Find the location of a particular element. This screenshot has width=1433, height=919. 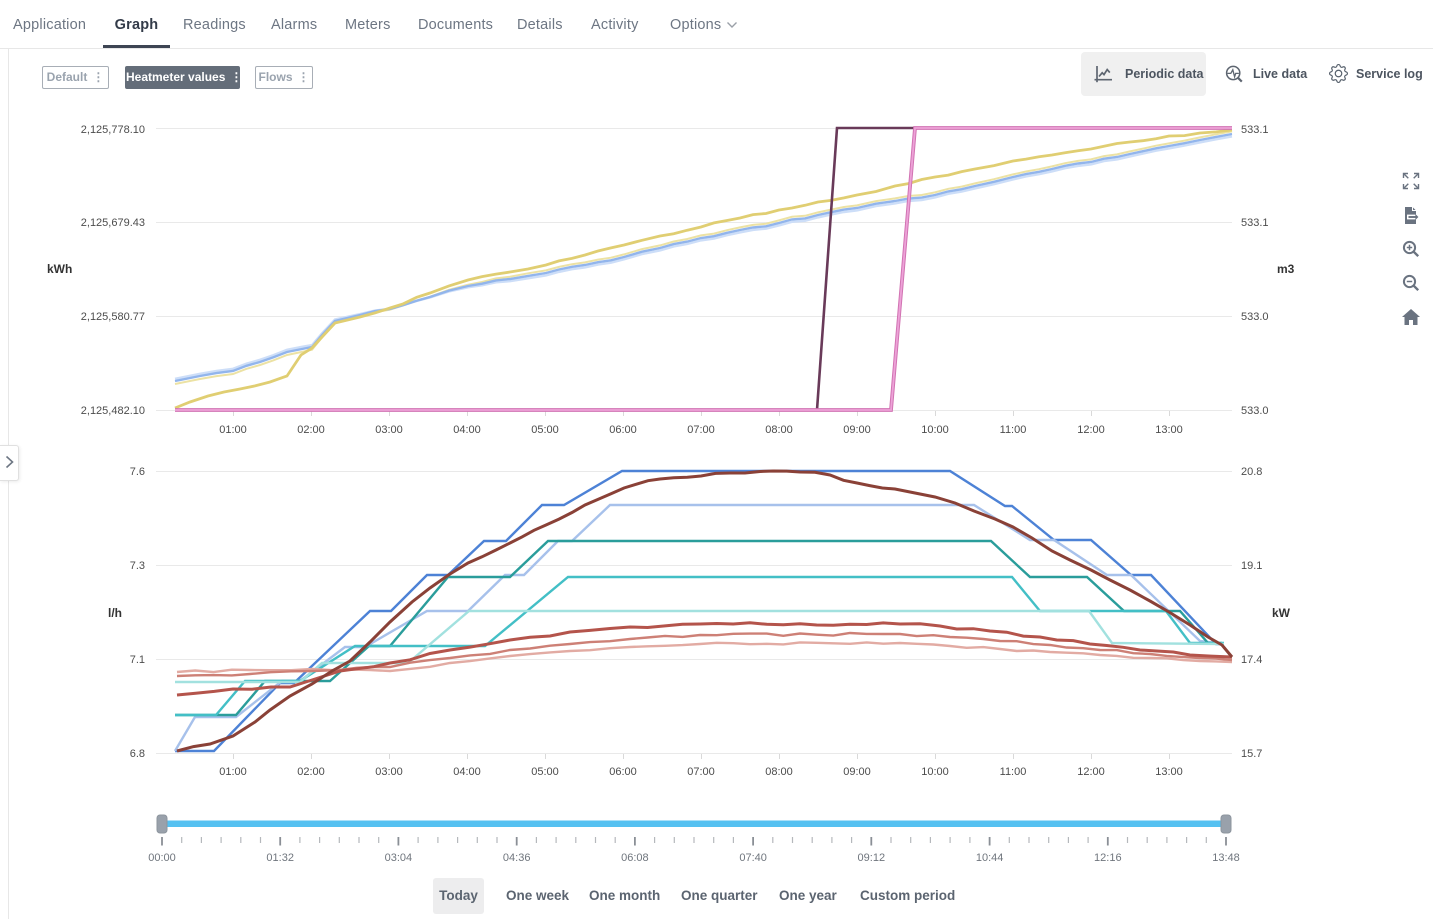

svg-text: kW is located at coordinates (1281, 613).